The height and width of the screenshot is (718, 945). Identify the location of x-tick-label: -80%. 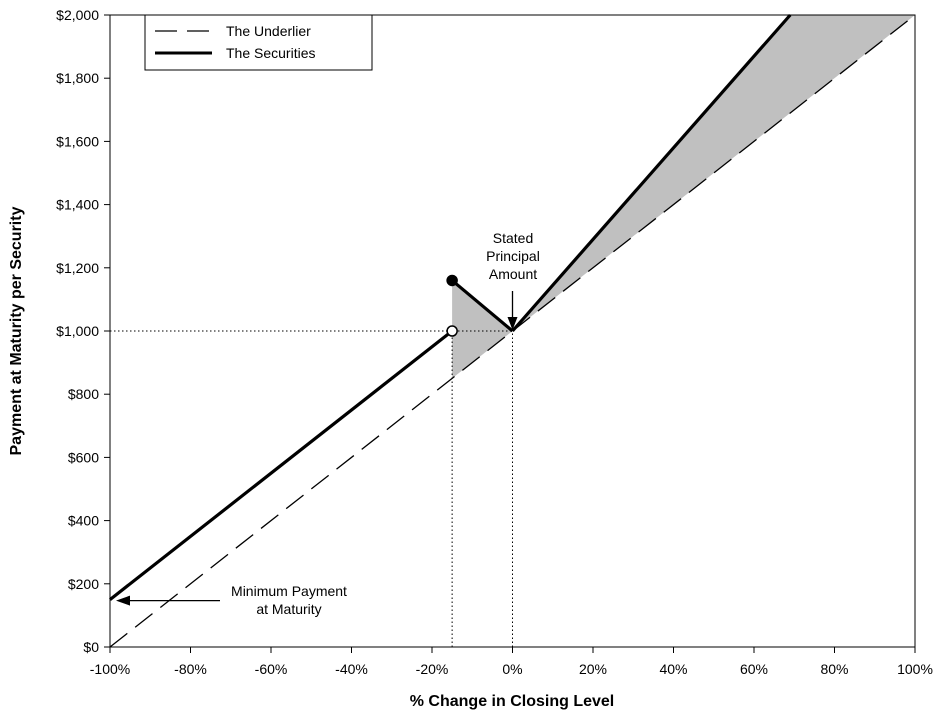
(190, 669).